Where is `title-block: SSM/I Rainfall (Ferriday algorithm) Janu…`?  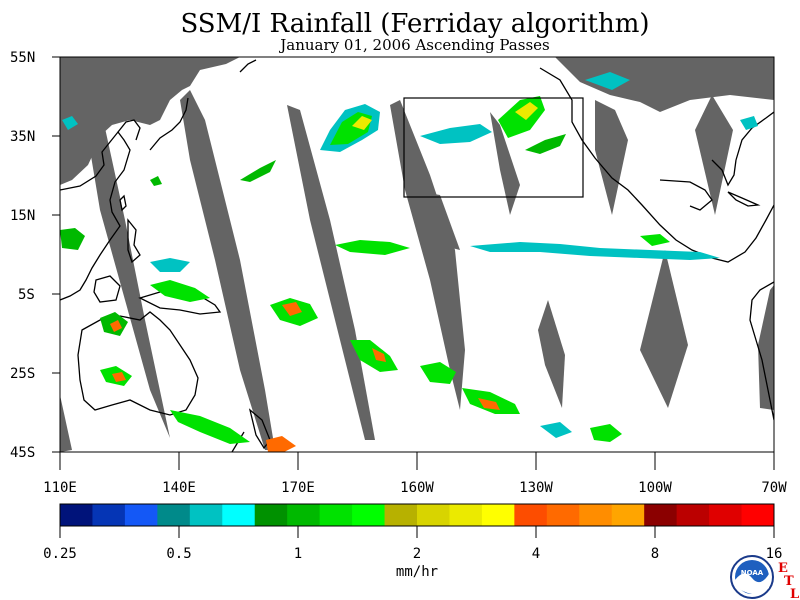
title-block: SSM/I Rainfall (Ferriday algorithm) Janu… is located at coordinates (400, 31).